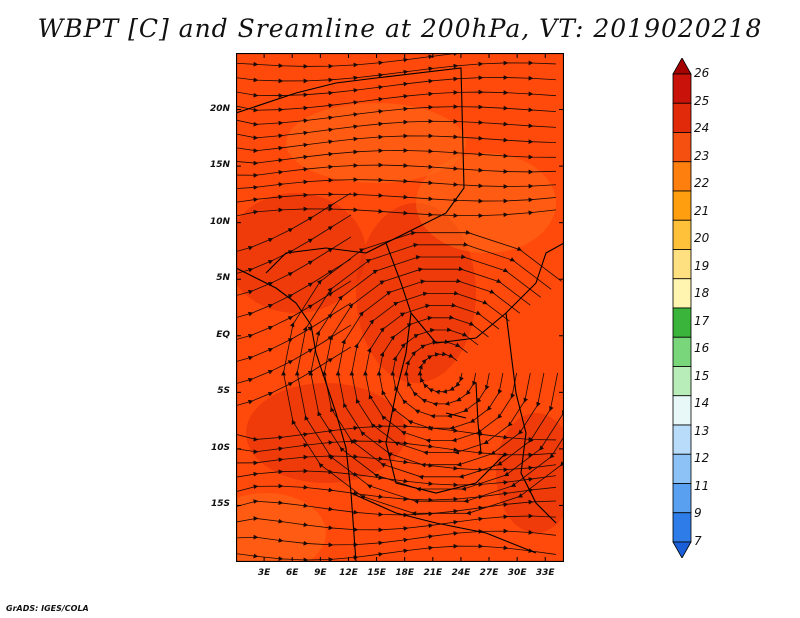 The height and width of the screenshot is (618, 800). Describe the element at coordinates (702, 210) in the screenshot. I see `colorbar-level-label: 21` at that location.